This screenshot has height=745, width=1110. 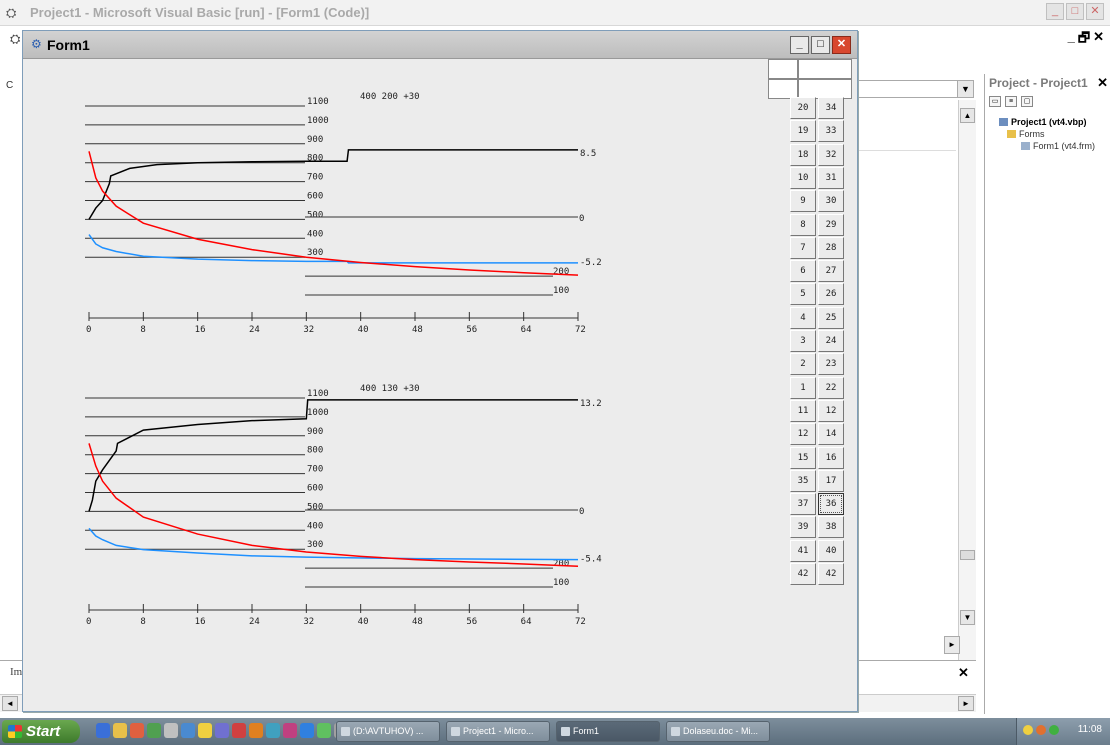 I want to click on number-button-7: 7, so click(x=803, y=247).